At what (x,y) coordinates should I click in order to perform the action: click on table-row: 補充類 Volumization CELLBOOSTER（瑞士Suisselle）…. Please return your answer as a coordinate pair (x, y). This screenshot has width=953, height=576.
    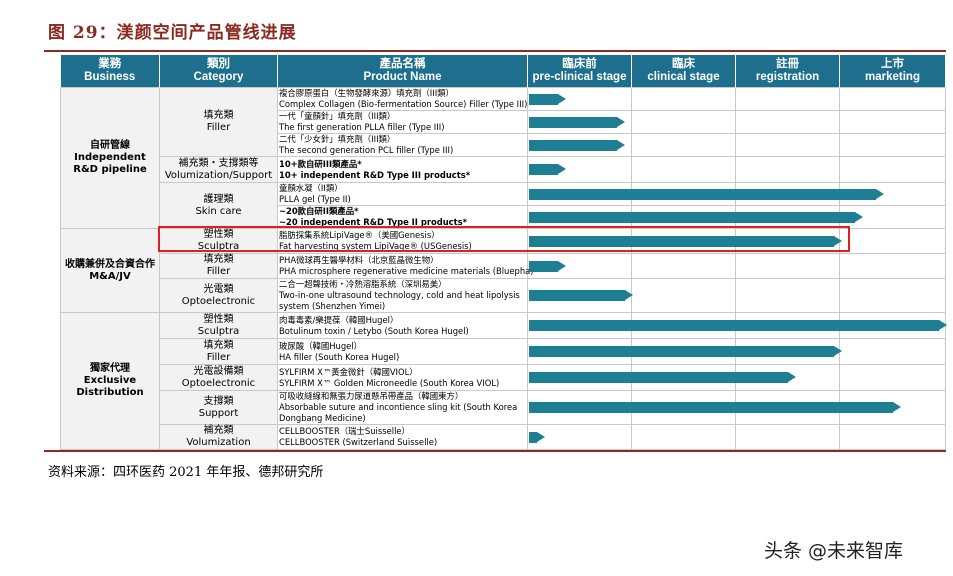
    Looking at the image, I should click on (503, 437).